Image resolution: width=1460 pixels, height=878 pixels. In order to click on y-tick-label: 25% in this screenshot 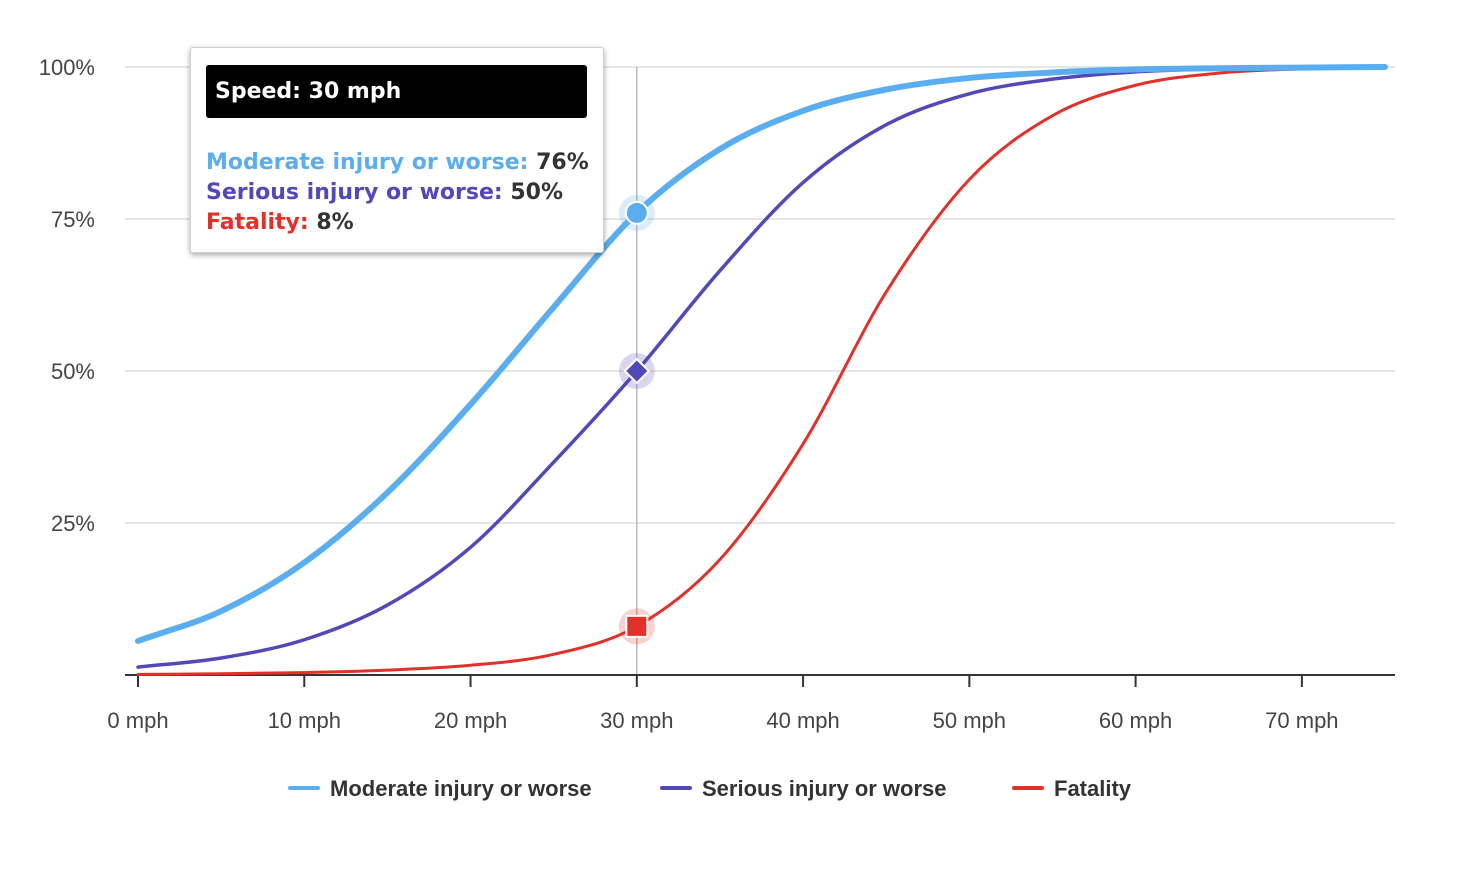, I will do `click(73, 523)`.